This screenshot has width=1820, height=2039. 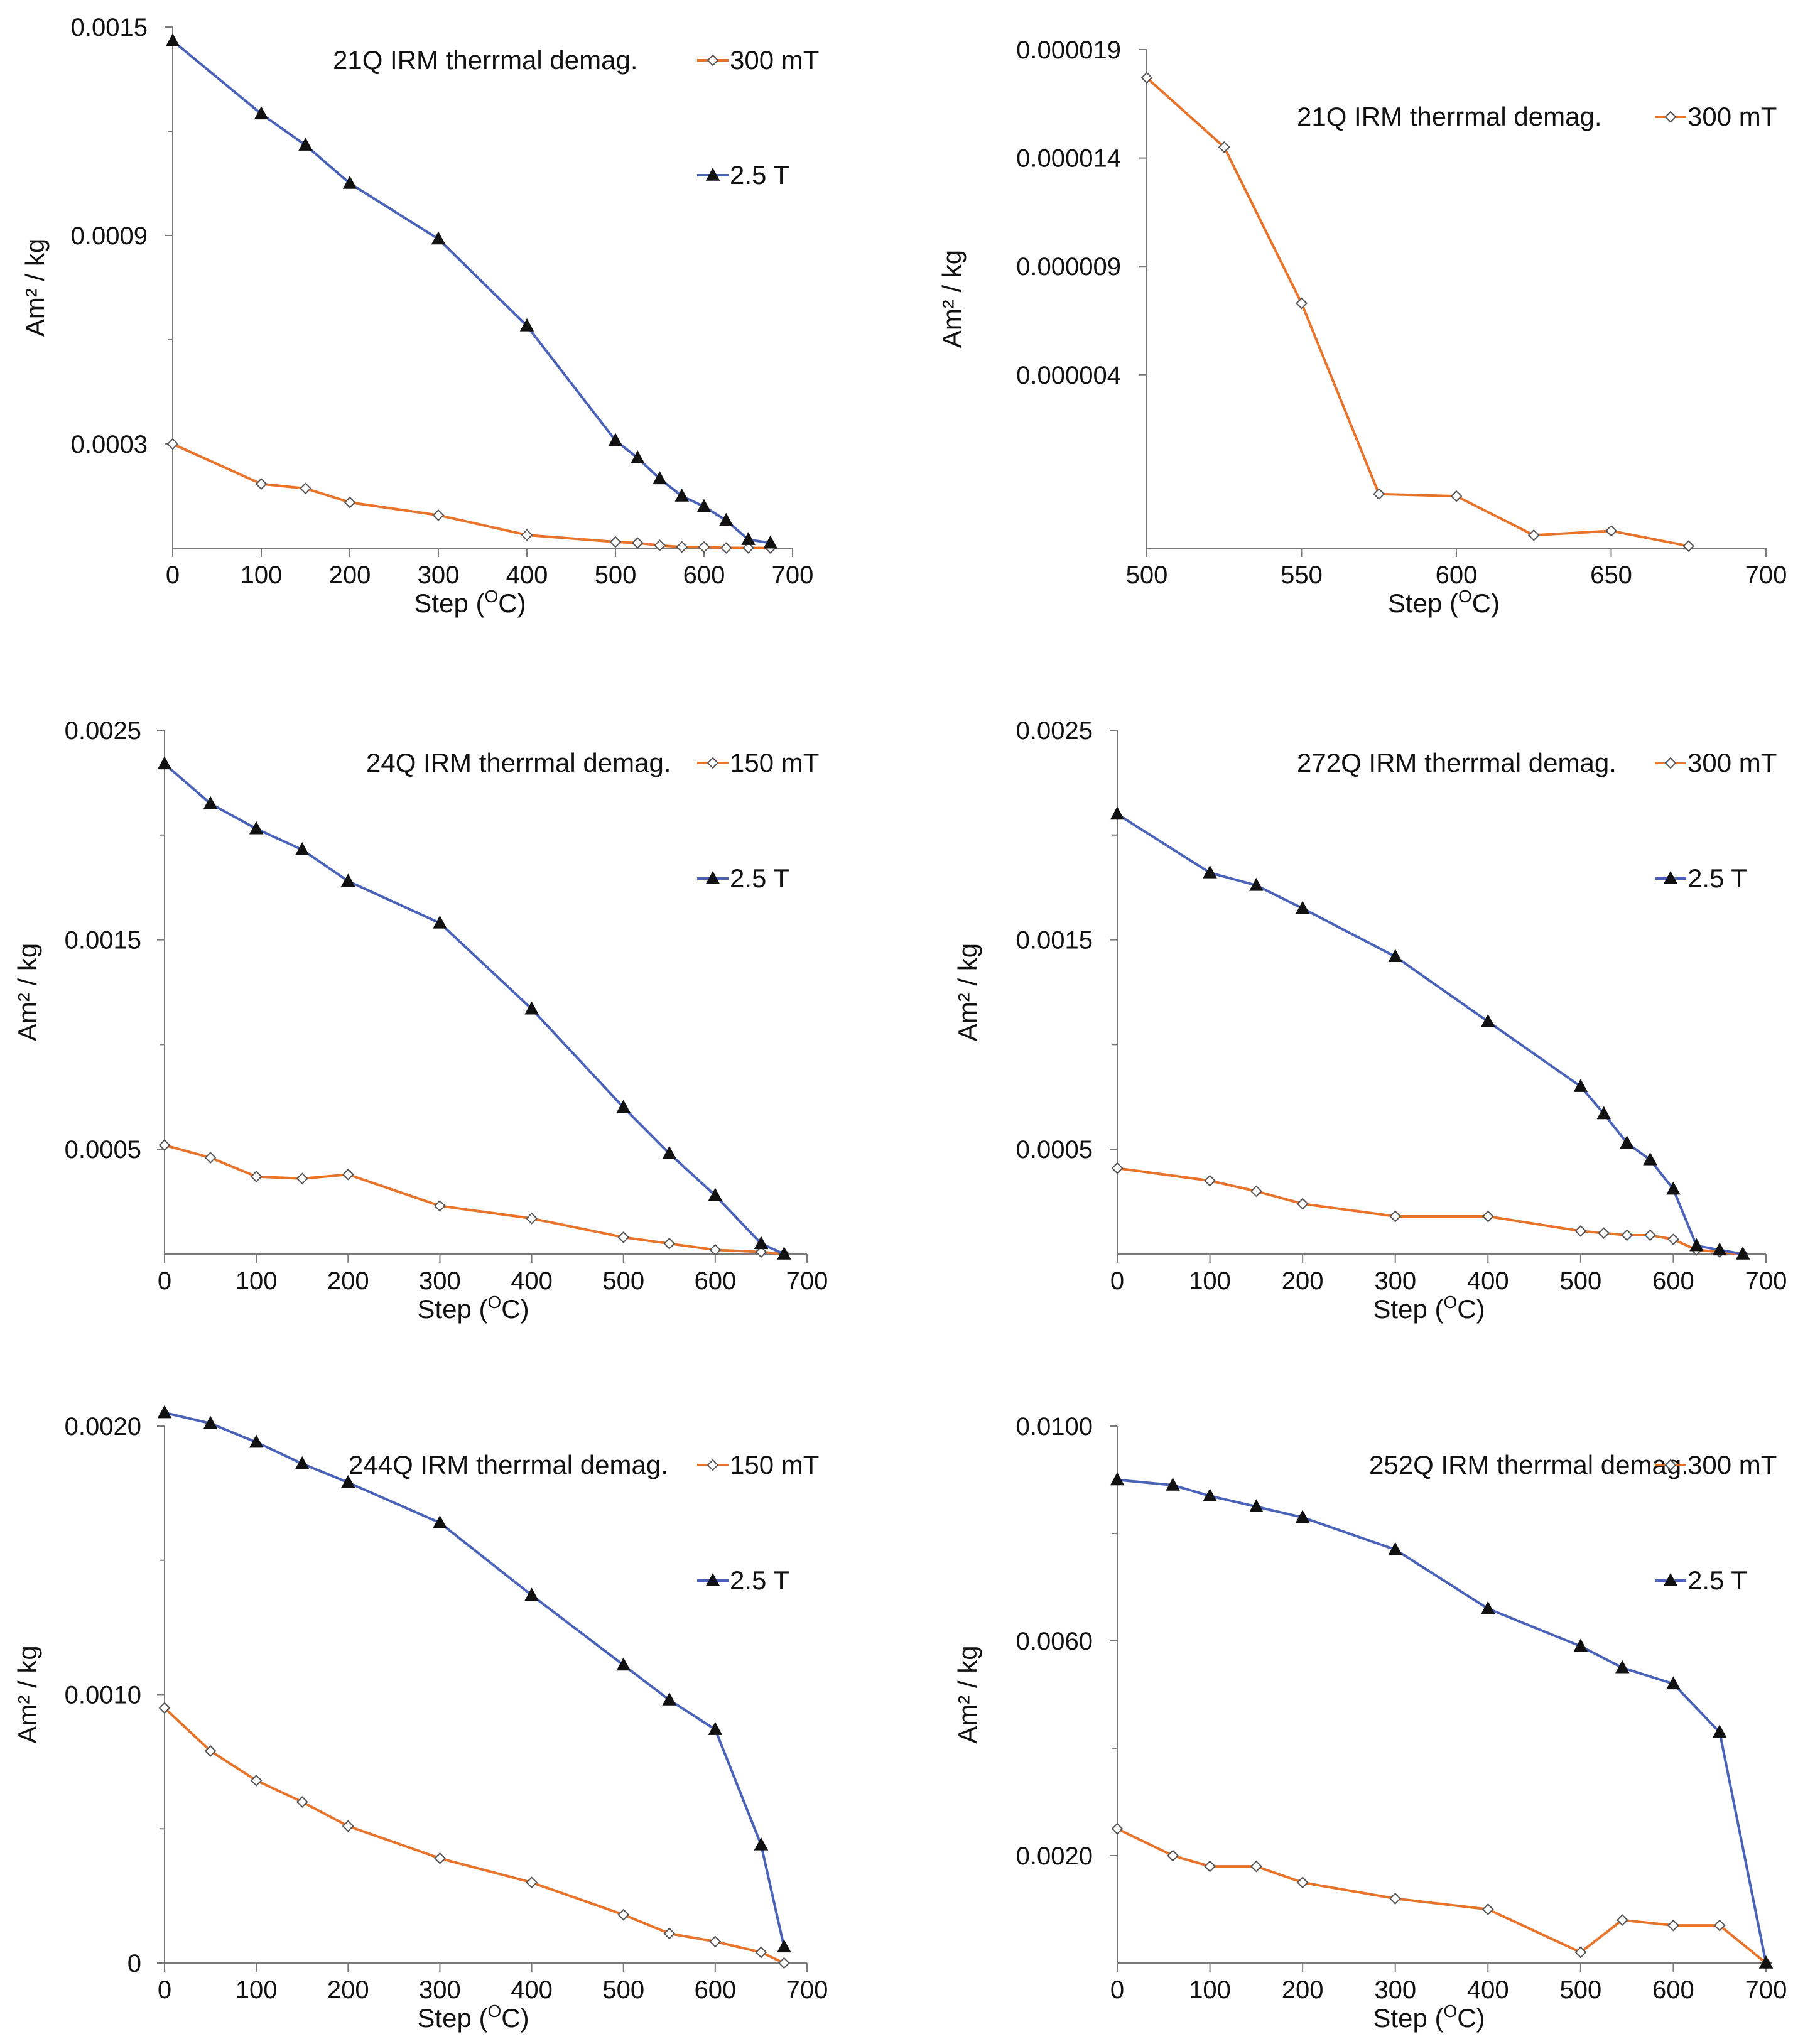 I want to click on x-tick-label: 400, so click(x=1488, y=1990).